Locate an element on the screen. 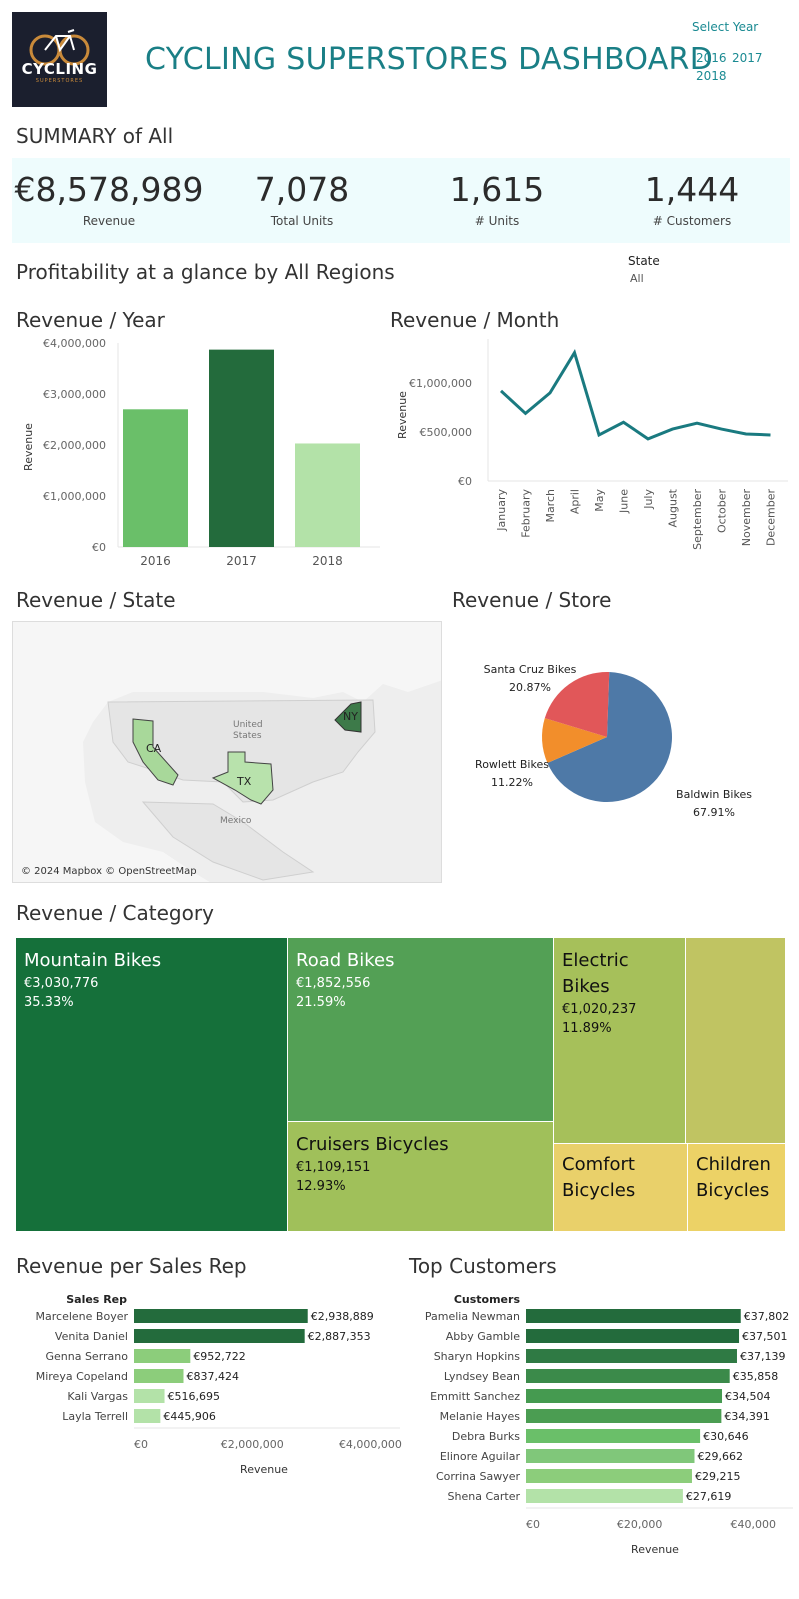  pie-pct-baldwin: 67.91% is located at coordinates (714, 812).